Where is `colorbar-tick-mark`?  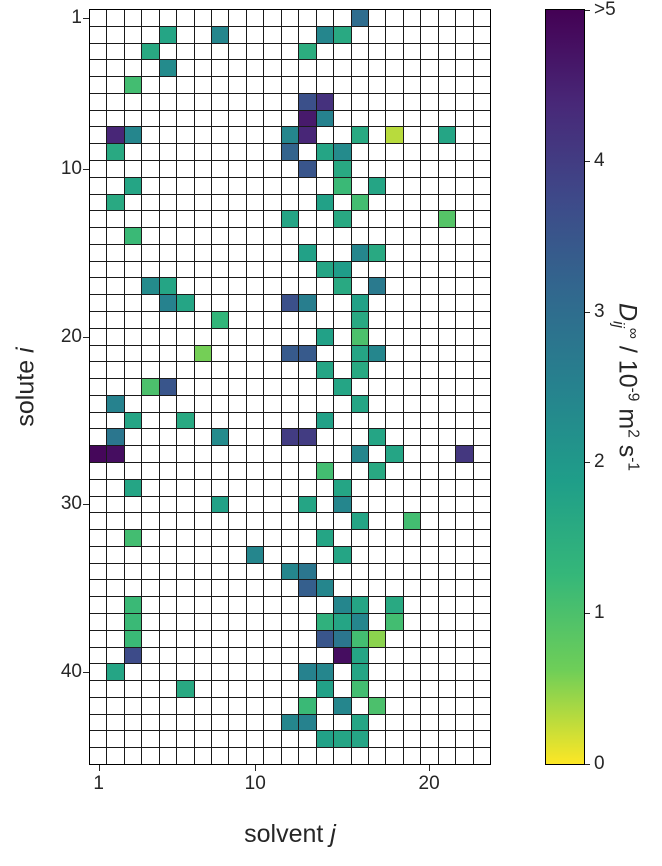 colorbar-tick-mark is located at coordinates (587, 764).